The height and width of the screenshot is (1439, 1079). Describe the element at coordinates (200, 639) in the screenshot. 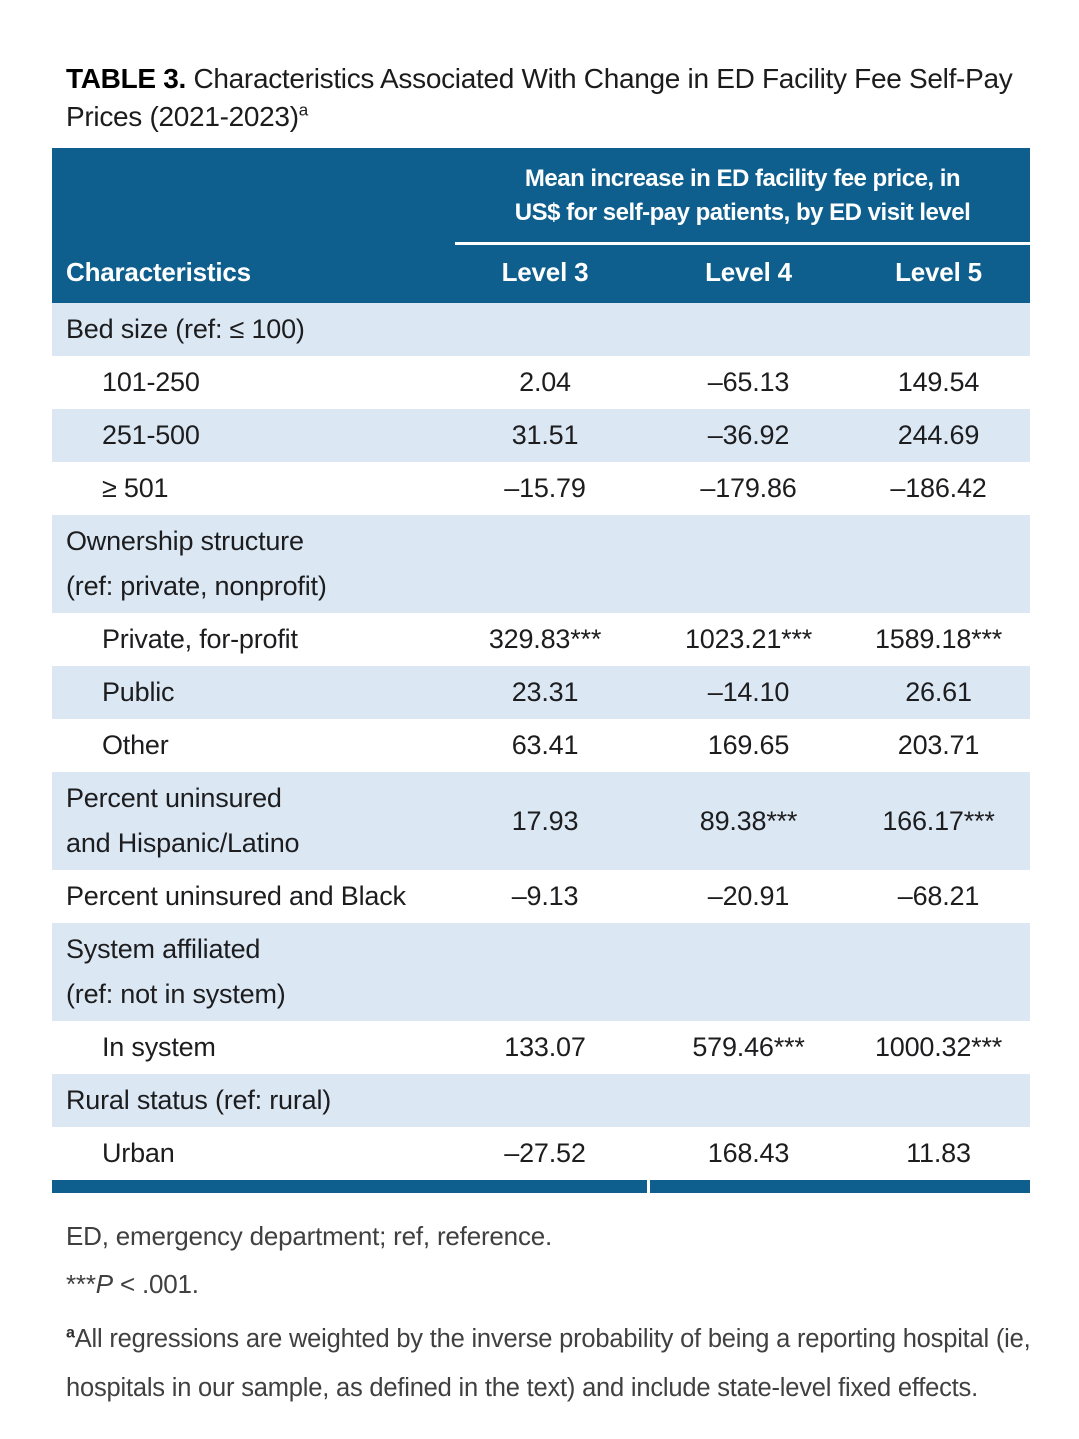

I see `row-label: Private, for-profit` at that location.